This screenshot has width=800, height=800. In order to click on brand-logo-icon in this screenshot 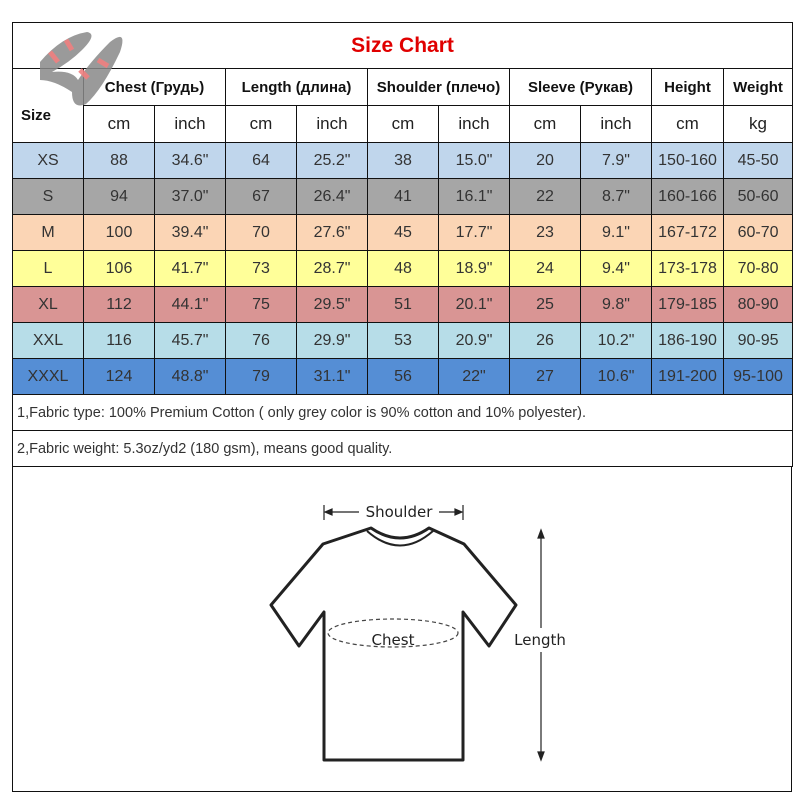, I will do `click(81, 69)`.